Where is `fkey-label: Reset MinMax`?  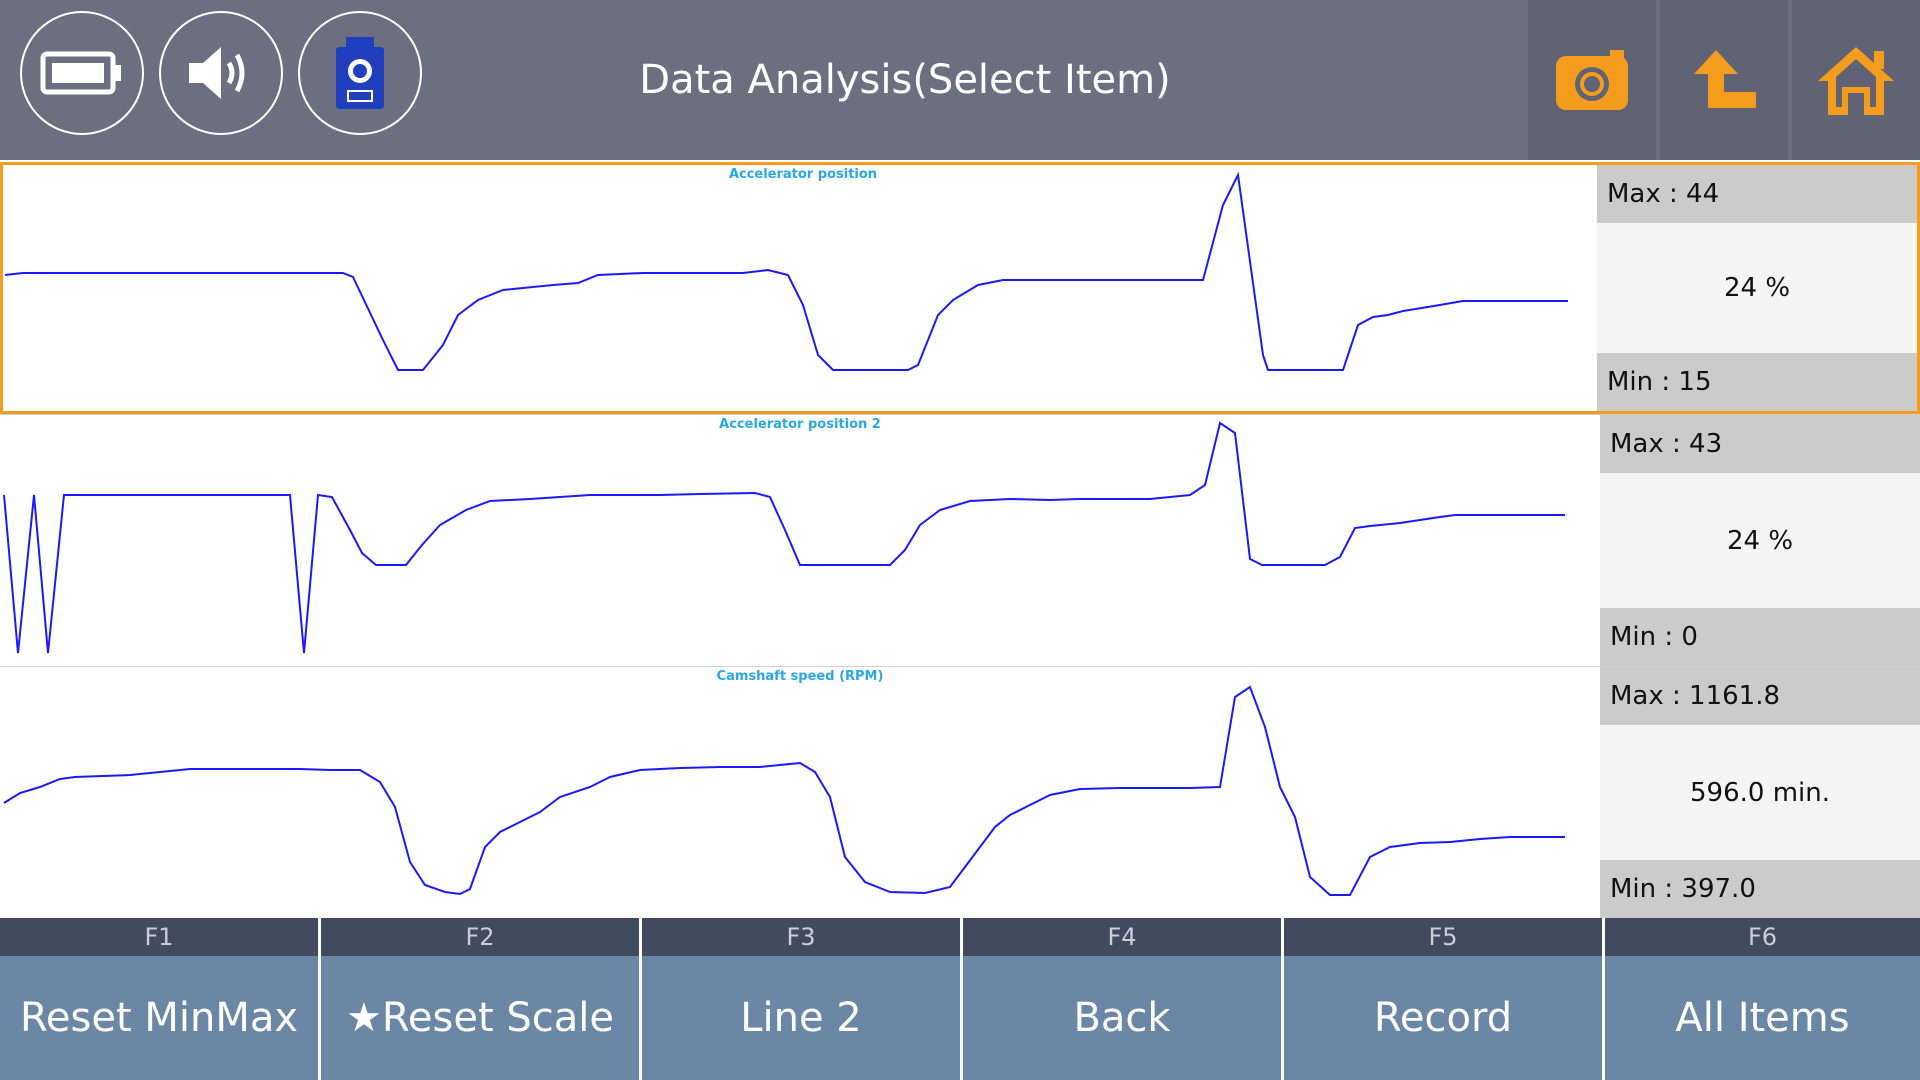
fkey-label: Reset MinMax is located at coordinates (159, 1018).